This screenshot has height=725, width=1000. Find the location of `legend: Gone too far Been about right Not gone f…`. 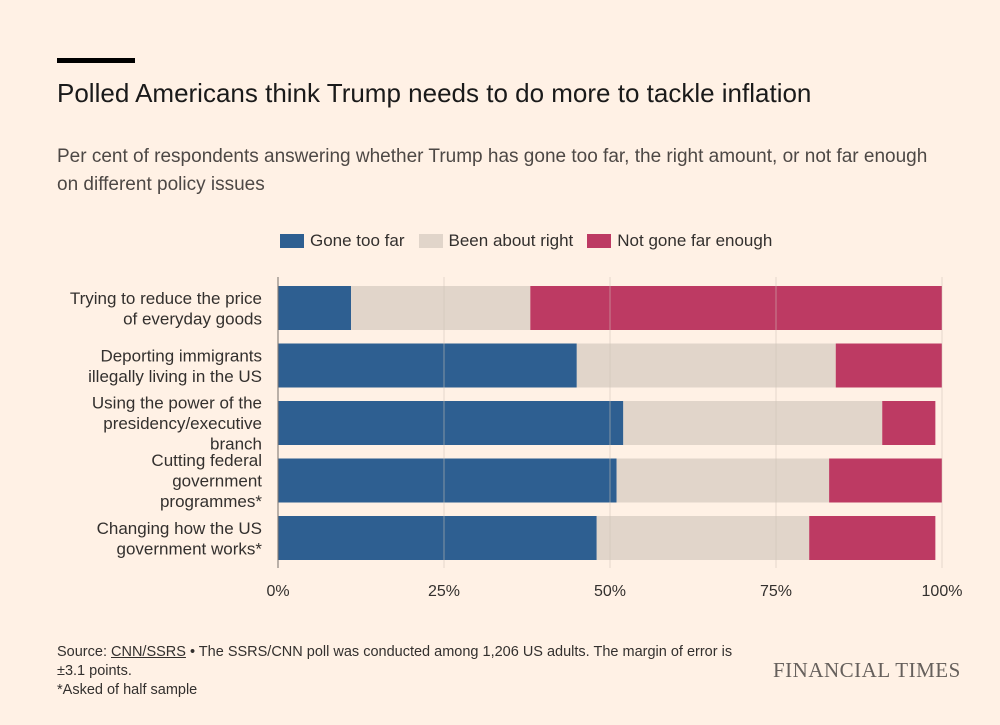

legend: Gone too far Been about right Not gone f… is located at coordinates (533, 241).